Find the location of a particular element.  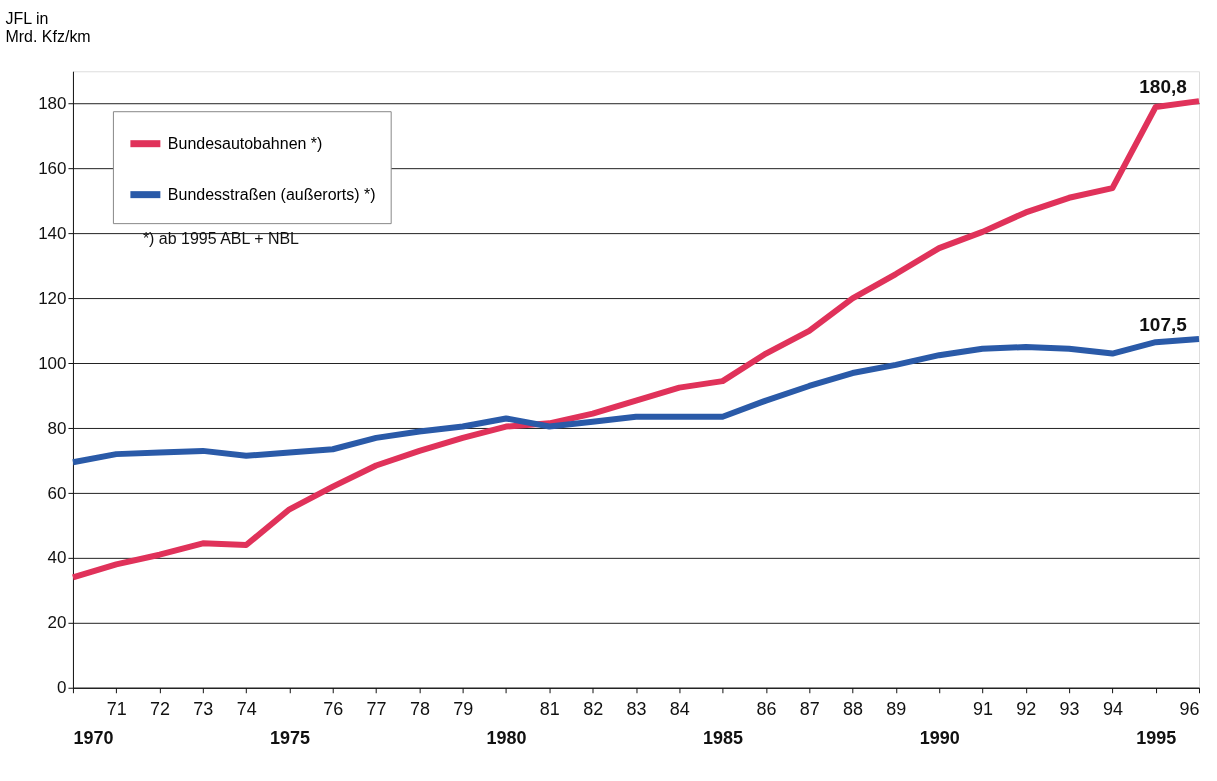

legend-label: Bundesstraßen (außerorts) *) is located at coordinates (271, 194).